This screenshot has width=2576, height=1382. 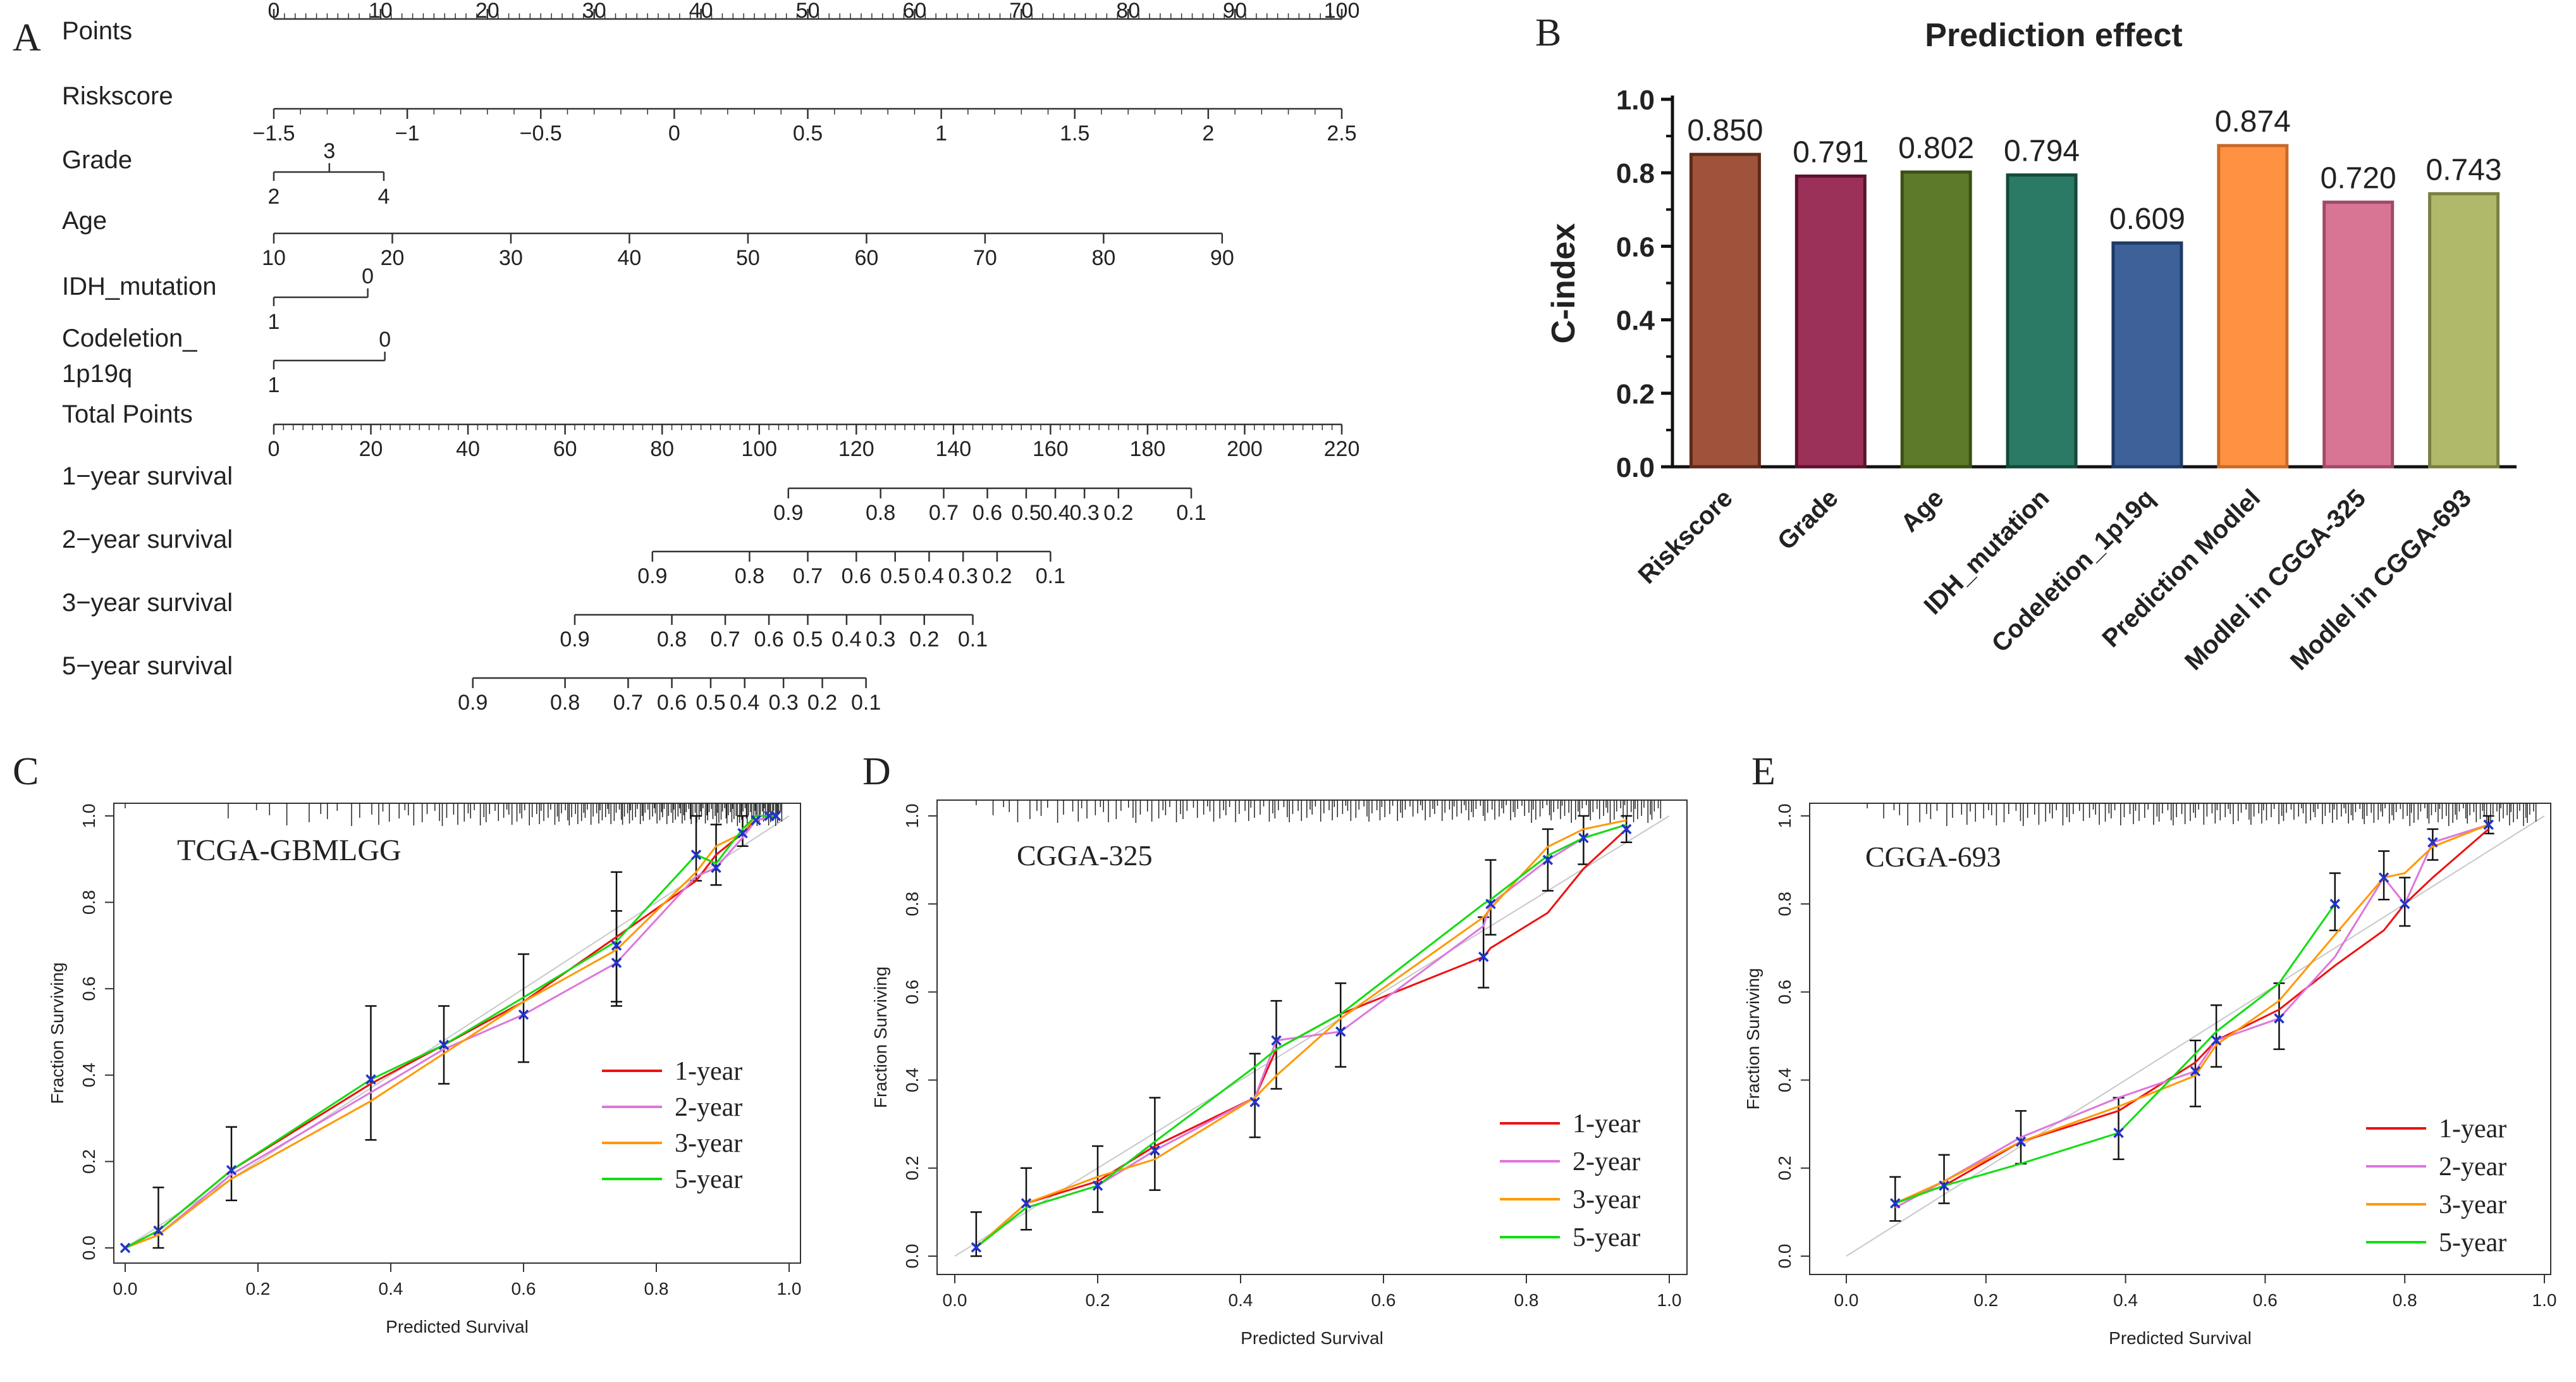 I want to click on row-2-label: Grade, so click(x=97, y=160).